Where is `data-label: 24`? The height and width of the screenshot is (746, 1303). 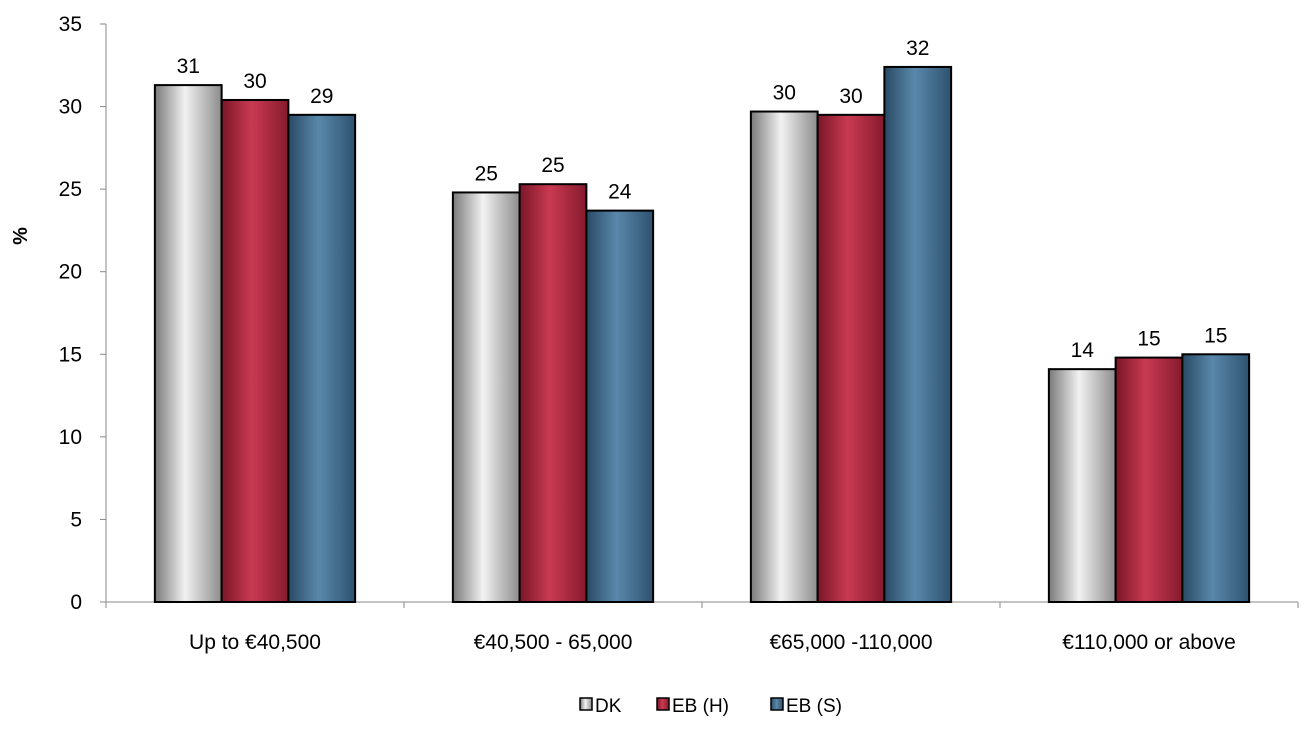 data-label: 24 is located at coordinates (620, 192).